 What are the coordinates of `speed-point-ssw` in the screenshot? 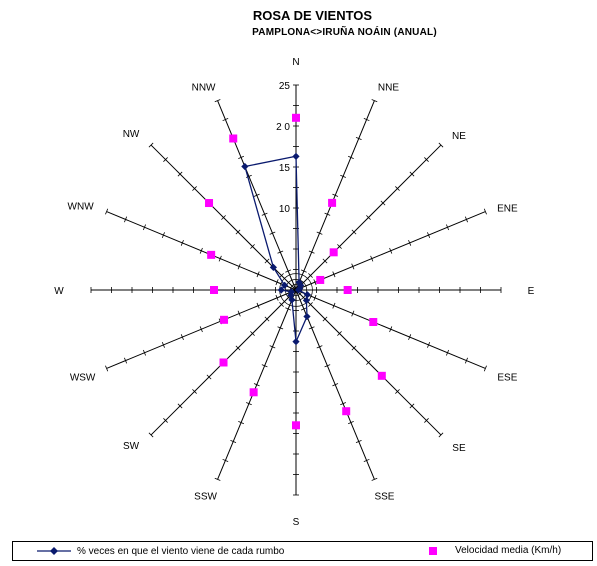 It's located at (253, 392).